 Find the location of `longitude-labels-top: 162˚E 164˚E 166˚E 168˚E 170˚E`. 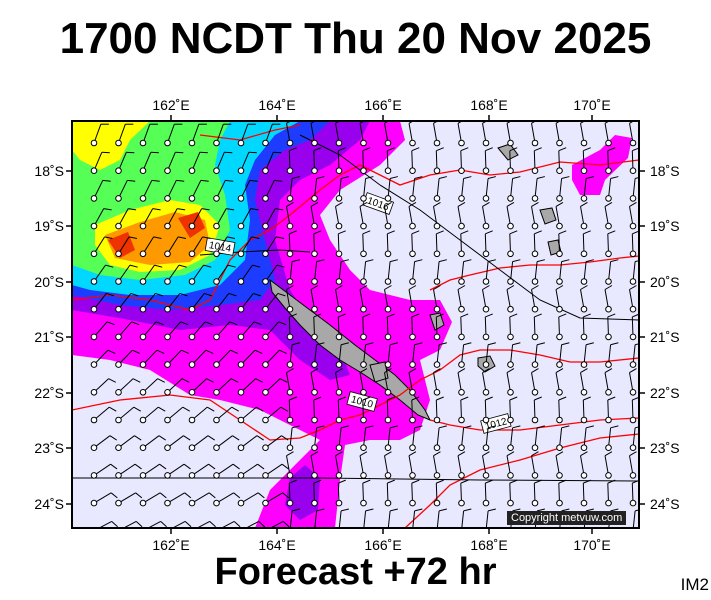

longitude-labels-top: 162˚E 164˚E 166˚E 168˚E 170˚E is located at coordinates (381, 105).